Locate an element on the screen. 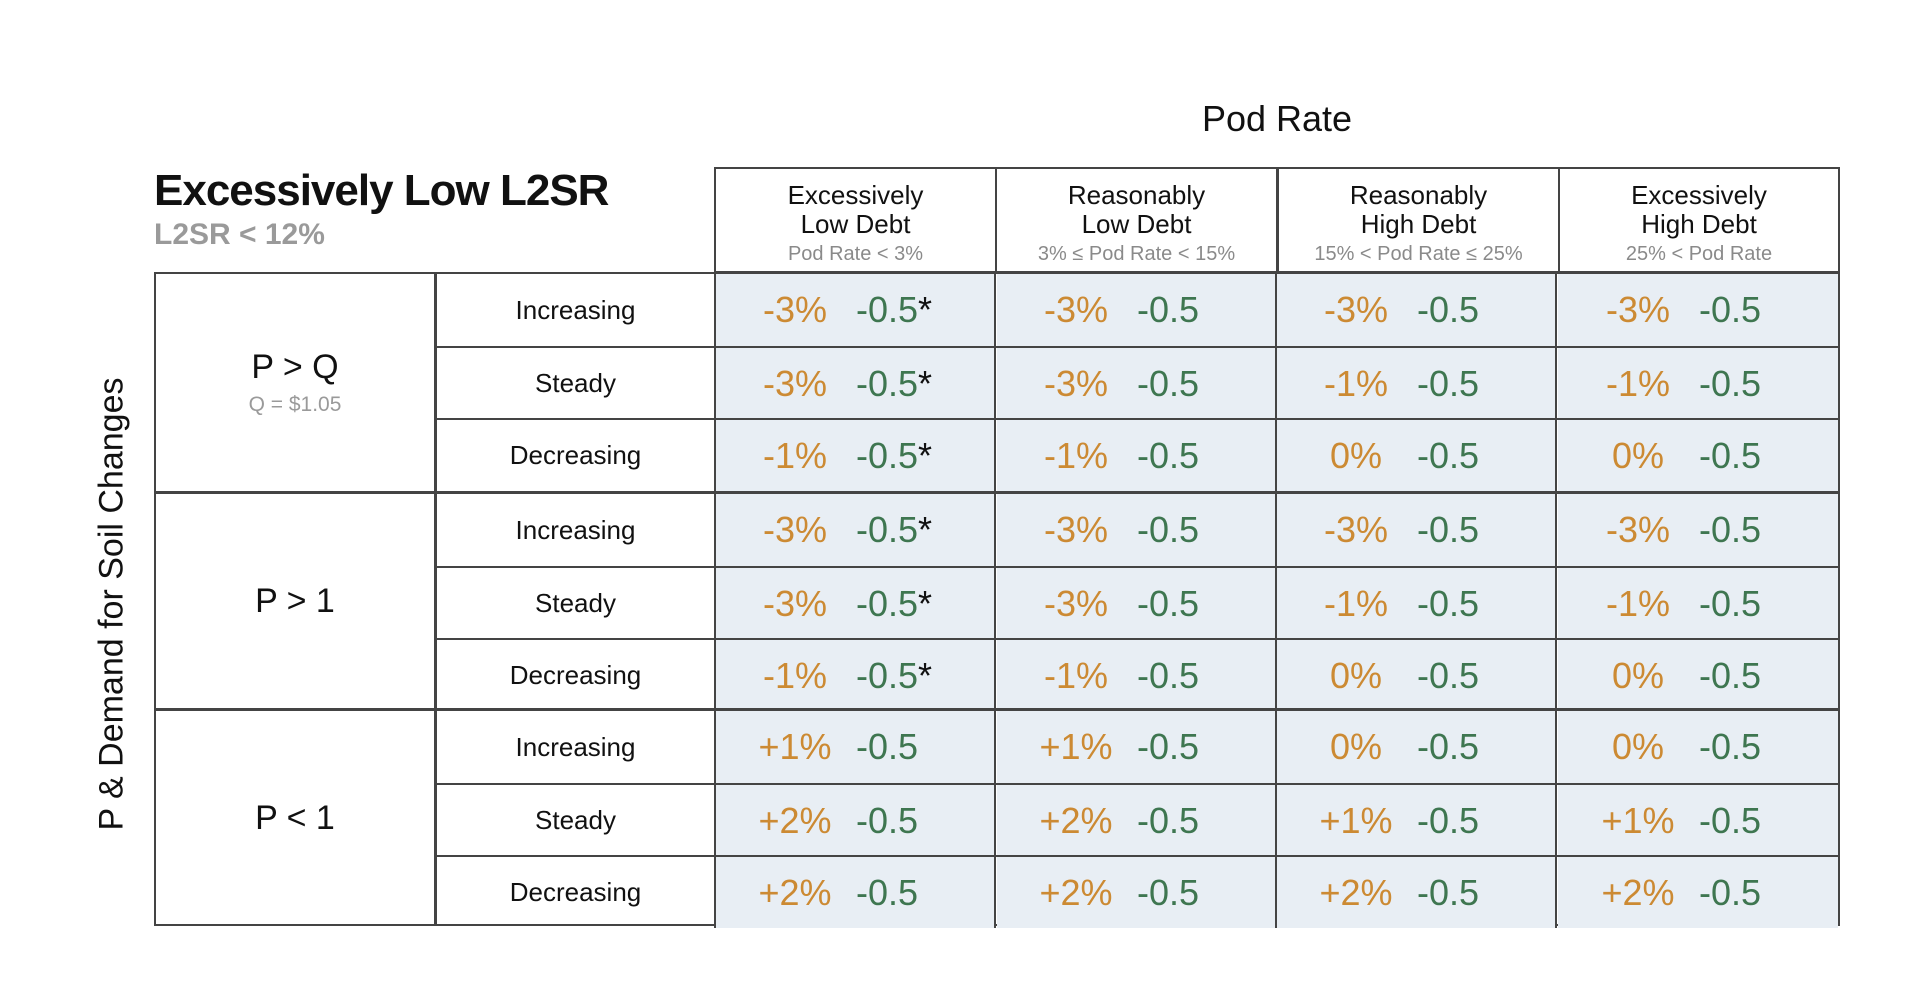  group-condition: P > 1 is located at coordinates (295, 600).